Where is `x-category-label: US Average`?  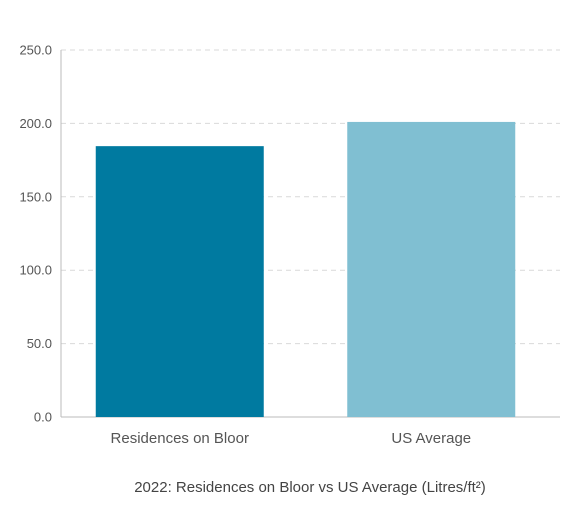 x-category-label: US Average is located at coordinates (431, 438).